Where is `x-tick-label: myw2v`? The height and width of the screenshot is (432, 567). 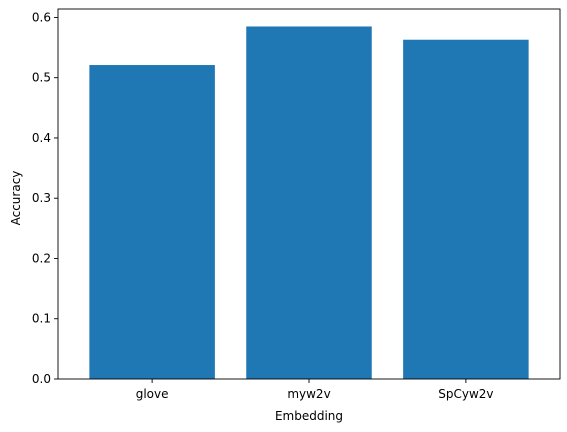 x-tick-label: myw2v is located at coordinates (308, 394).